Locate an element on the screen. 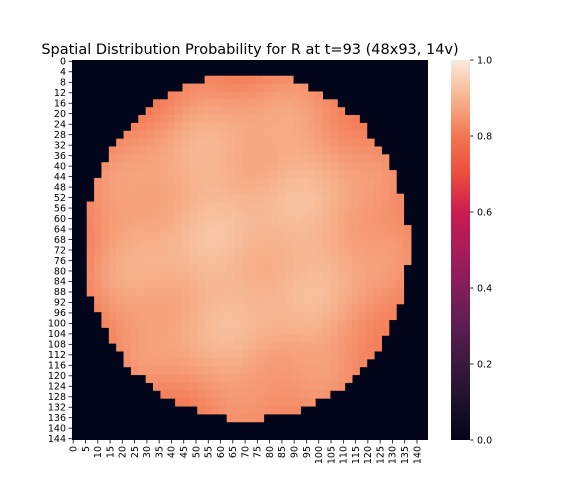  y-tick-label: 12 is located at coordinates (60, 93).